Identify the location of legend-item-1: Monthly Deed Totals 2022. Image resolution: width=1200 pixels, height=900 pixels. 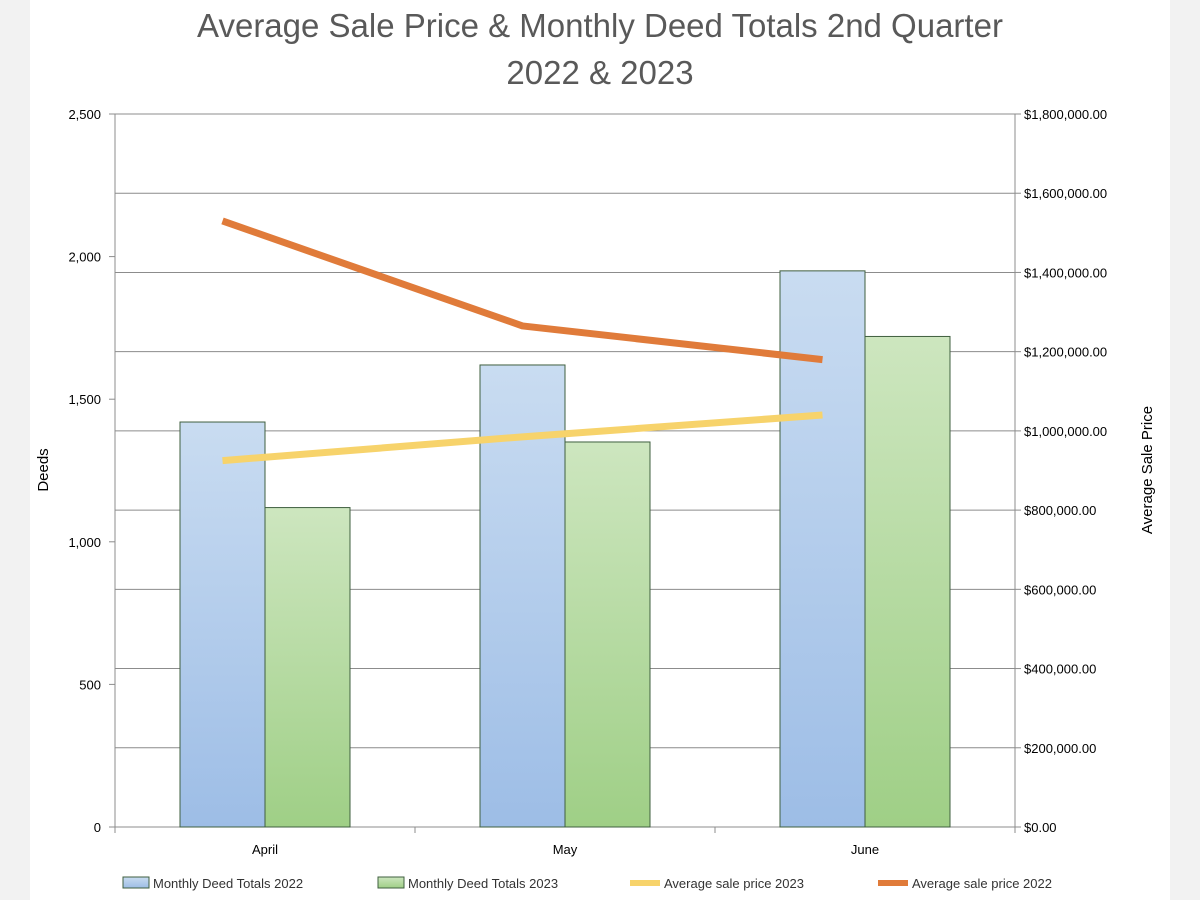
(212, 883).